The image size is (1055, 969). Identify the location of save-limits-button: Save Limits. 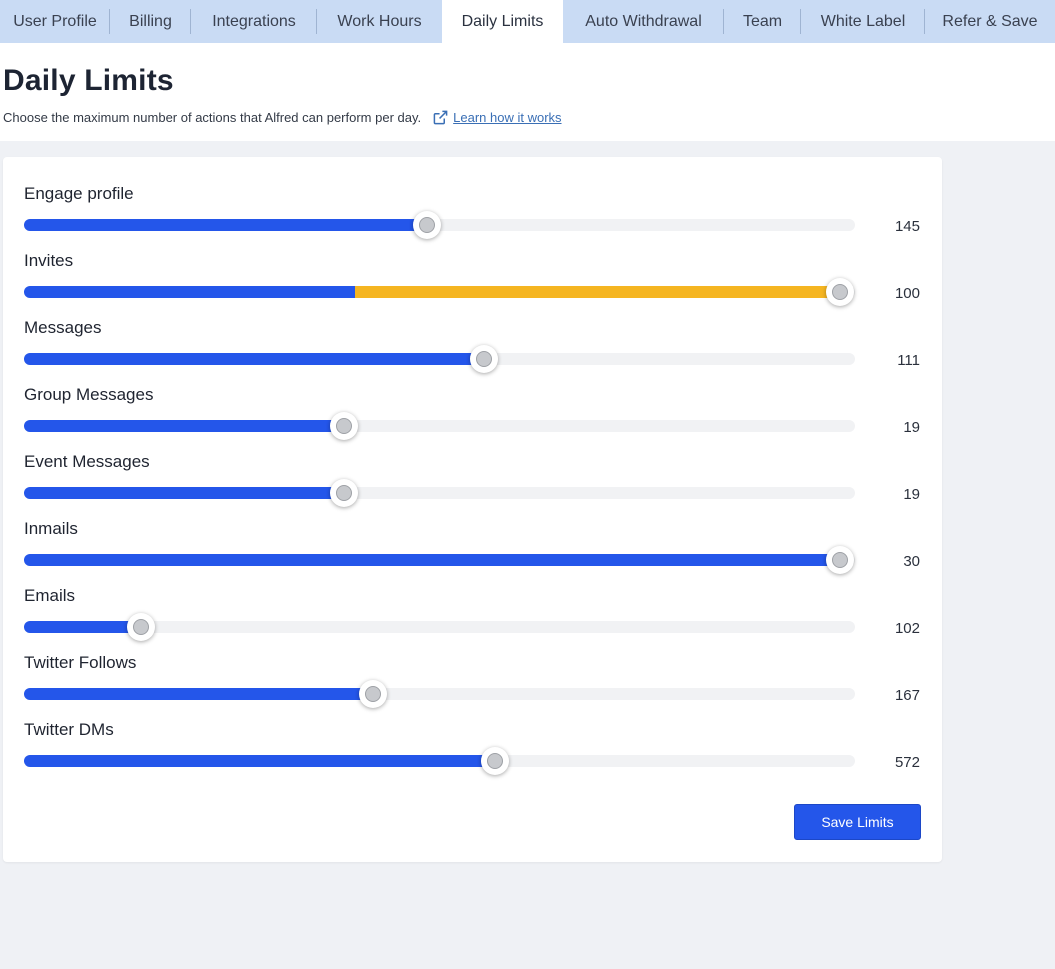
(857, 822).